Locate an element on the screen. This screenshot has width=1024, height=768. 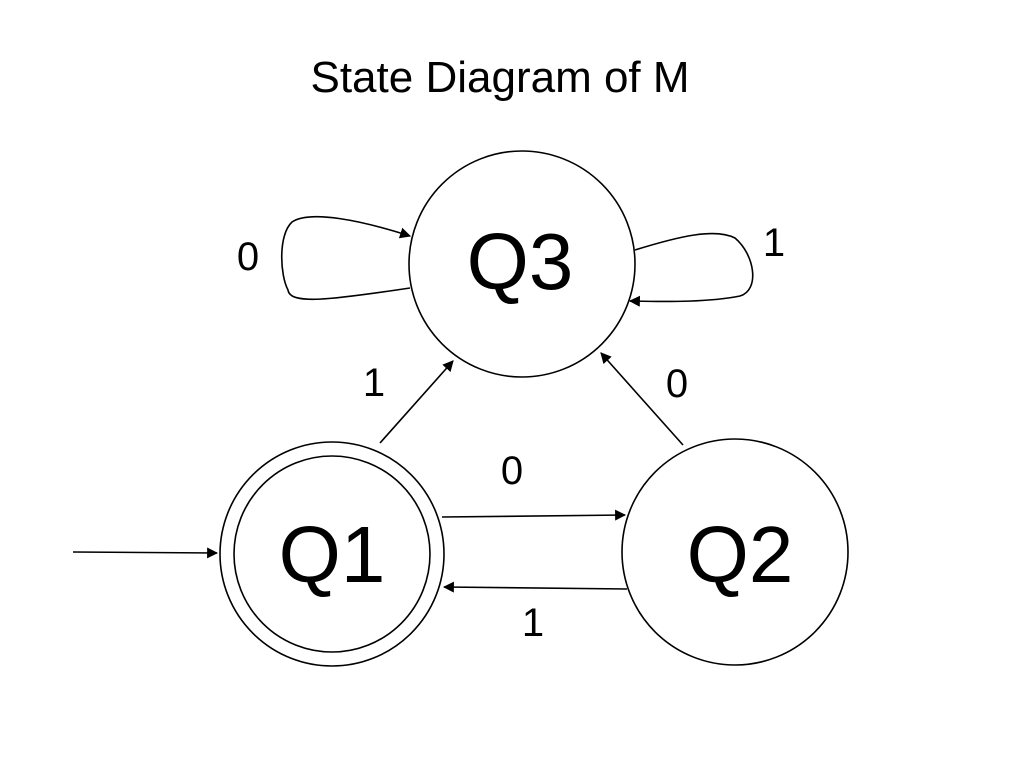
state-q1: Q1 is located at coordinates (332, 554).